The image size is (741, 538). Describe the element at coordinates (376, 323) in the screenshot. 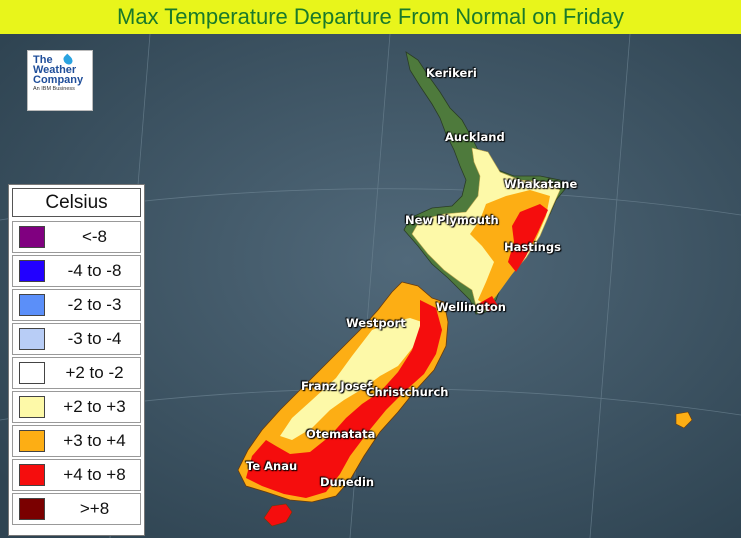

I see `city-label-westport: Westport` at that location.